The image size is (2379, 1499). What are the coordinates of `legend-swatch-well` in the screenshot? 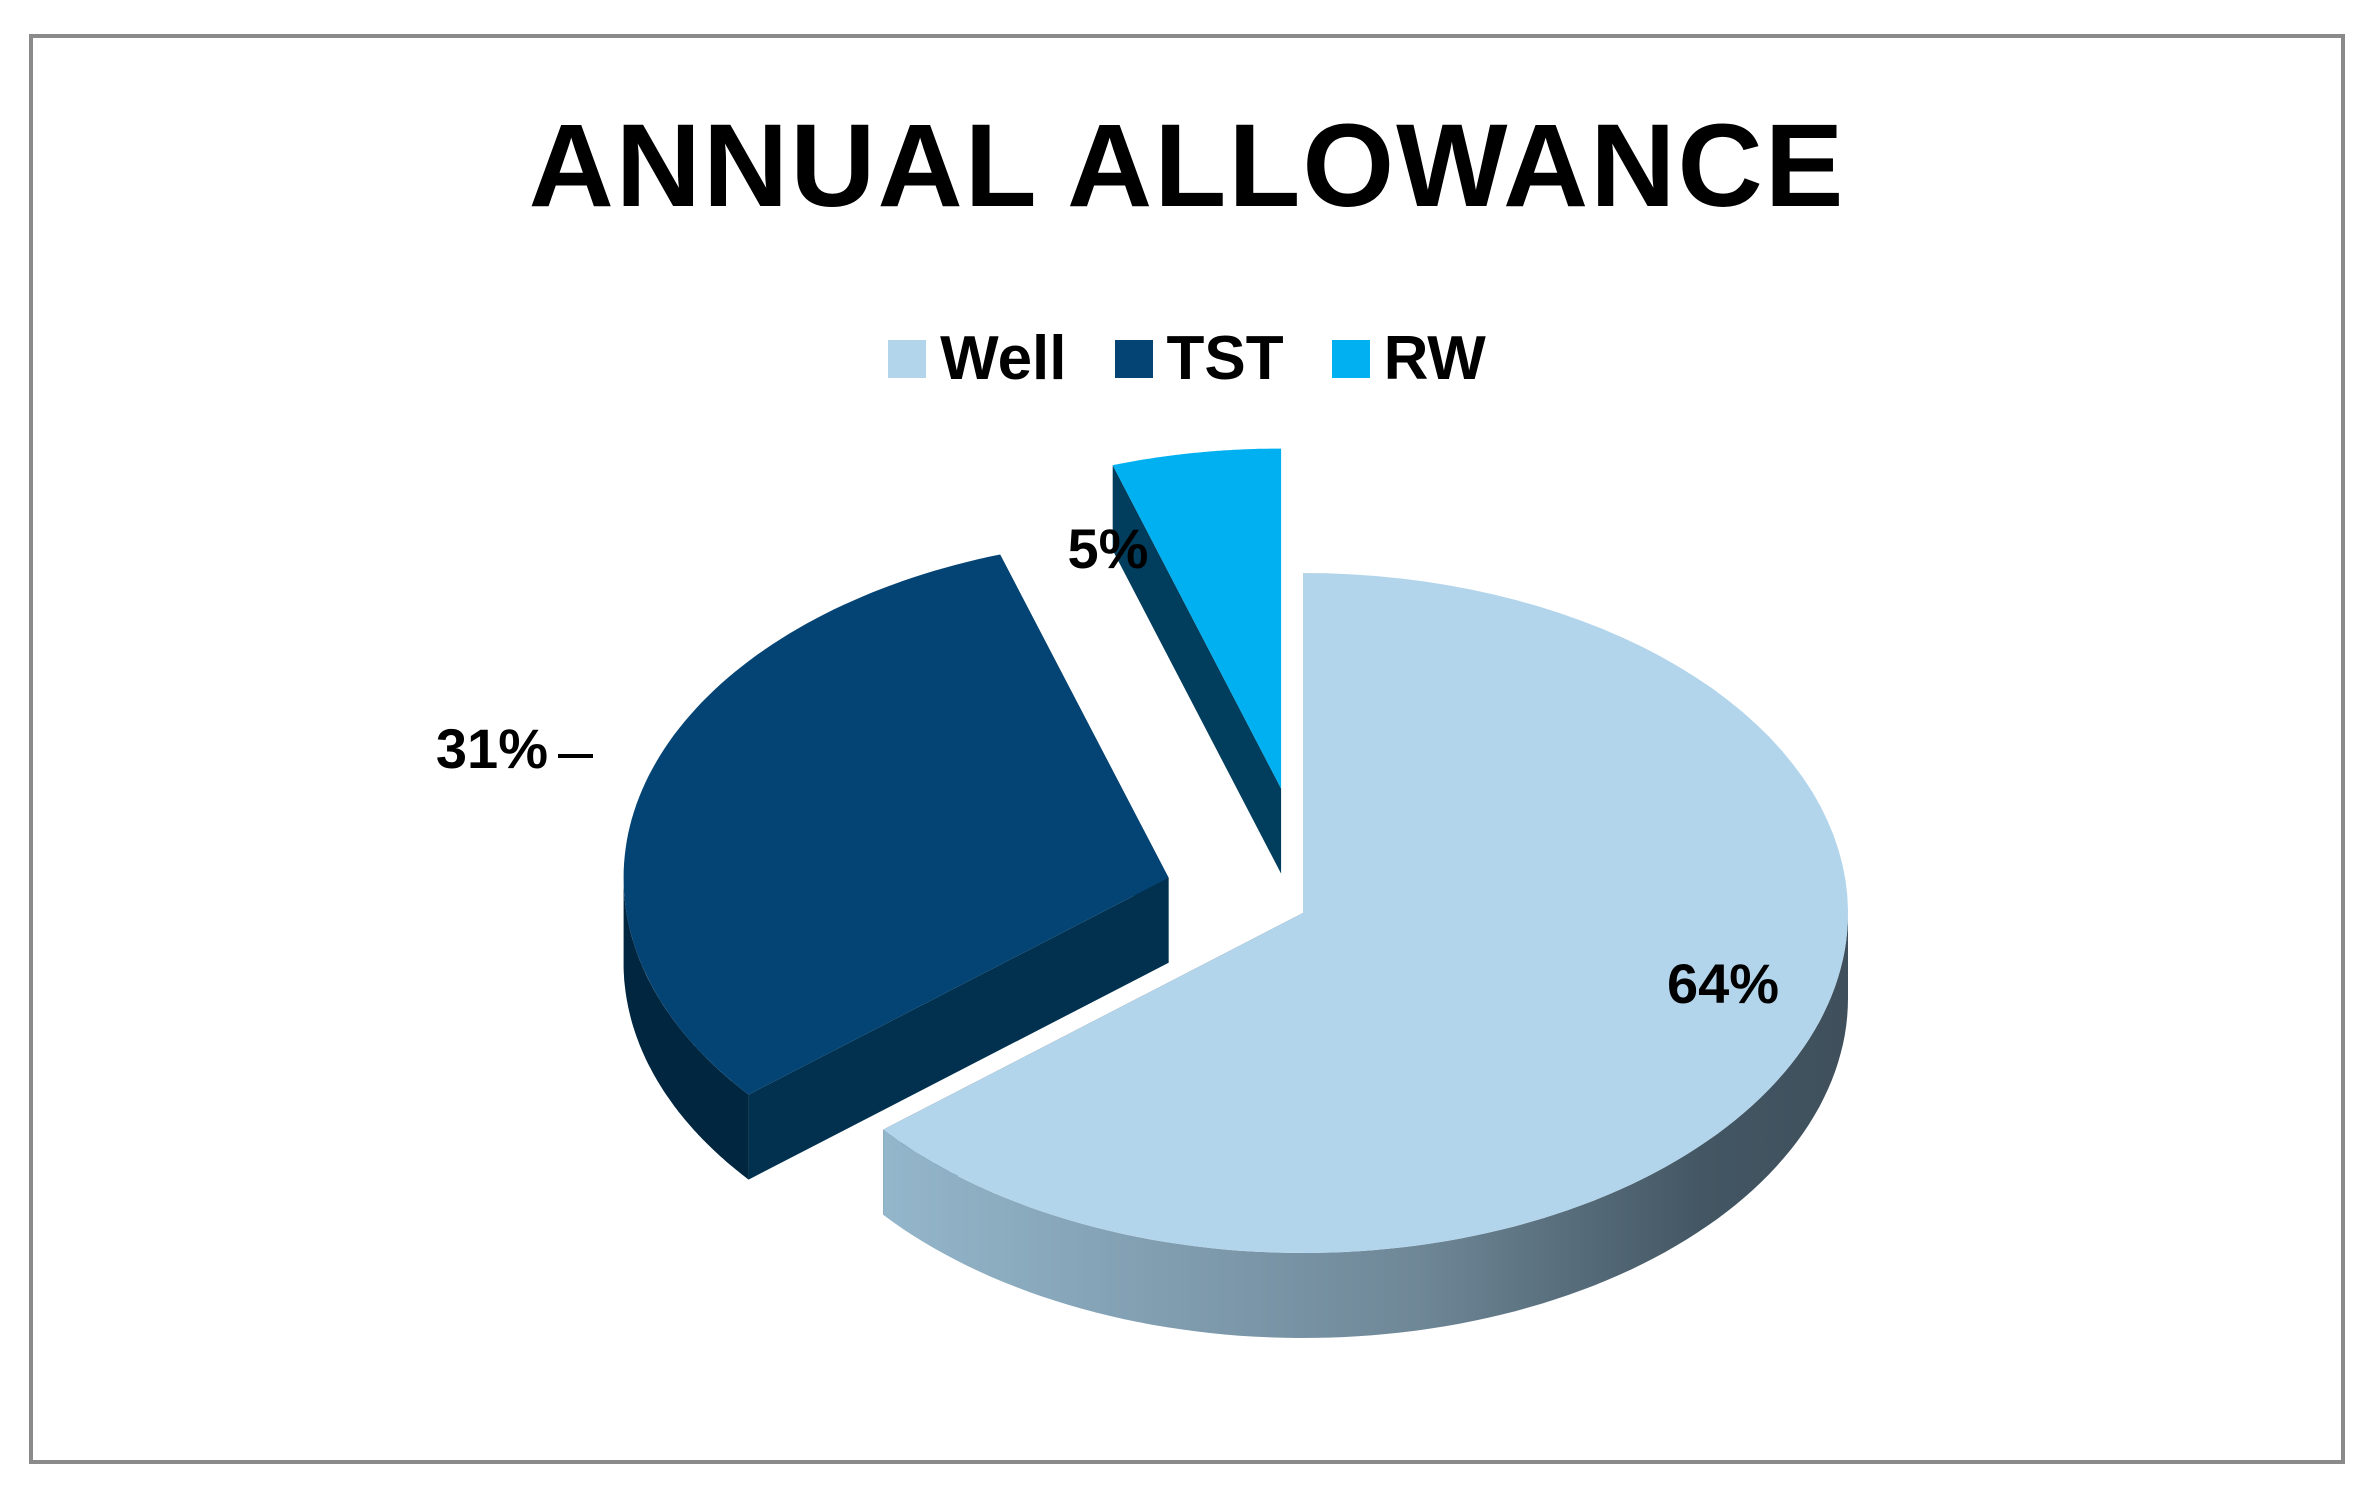 It's located at (907, 358).